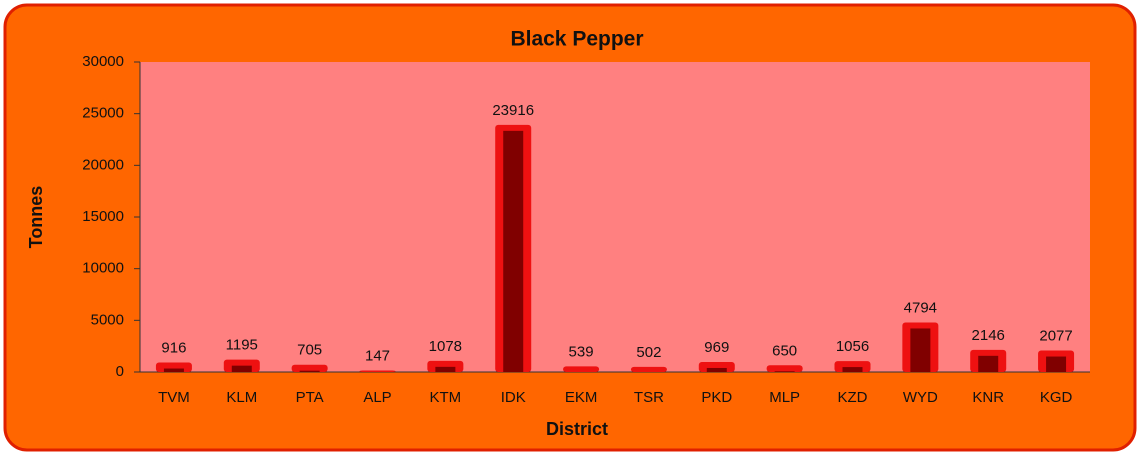  What do you see at coordinates (920, 397) in the screenshot?
I see `x-tick-label: WYD` at bounding box center [920, 397].